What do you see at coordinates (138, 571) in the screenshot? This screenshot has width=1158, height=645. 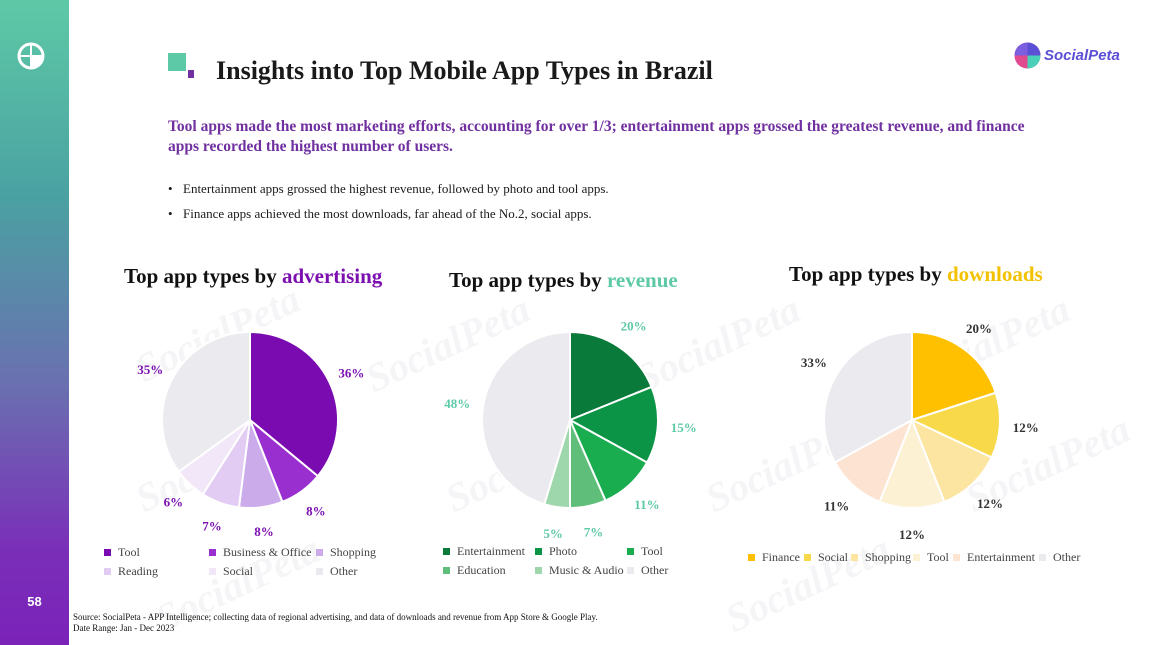 I see `legend-label: Reading` at bounding box center [138, 571].